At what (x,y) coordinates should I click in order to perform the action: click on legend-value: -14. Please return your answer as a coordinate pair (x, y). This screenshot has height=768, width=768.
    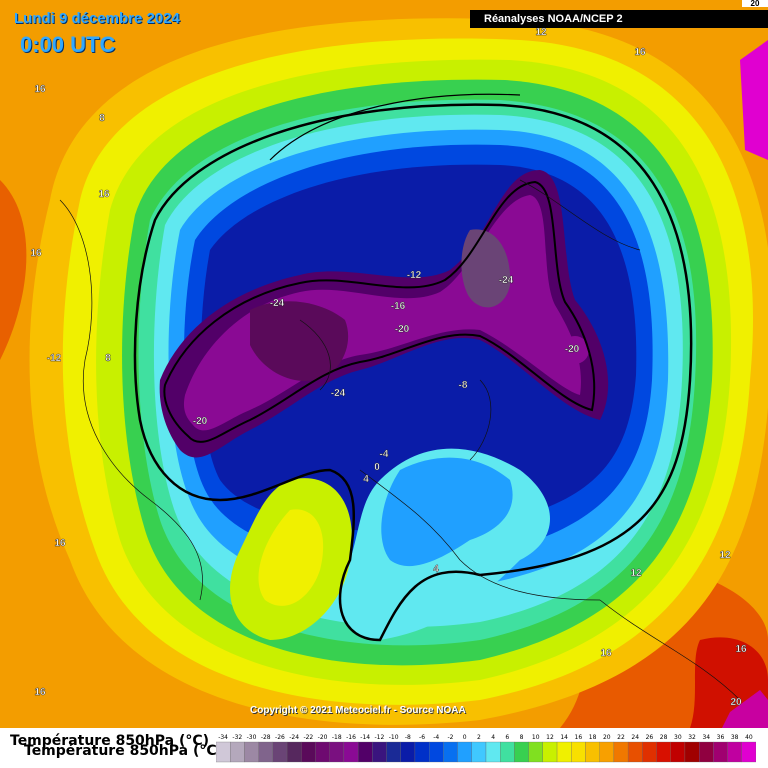
    Looking at the image, I should click on (365, 737).